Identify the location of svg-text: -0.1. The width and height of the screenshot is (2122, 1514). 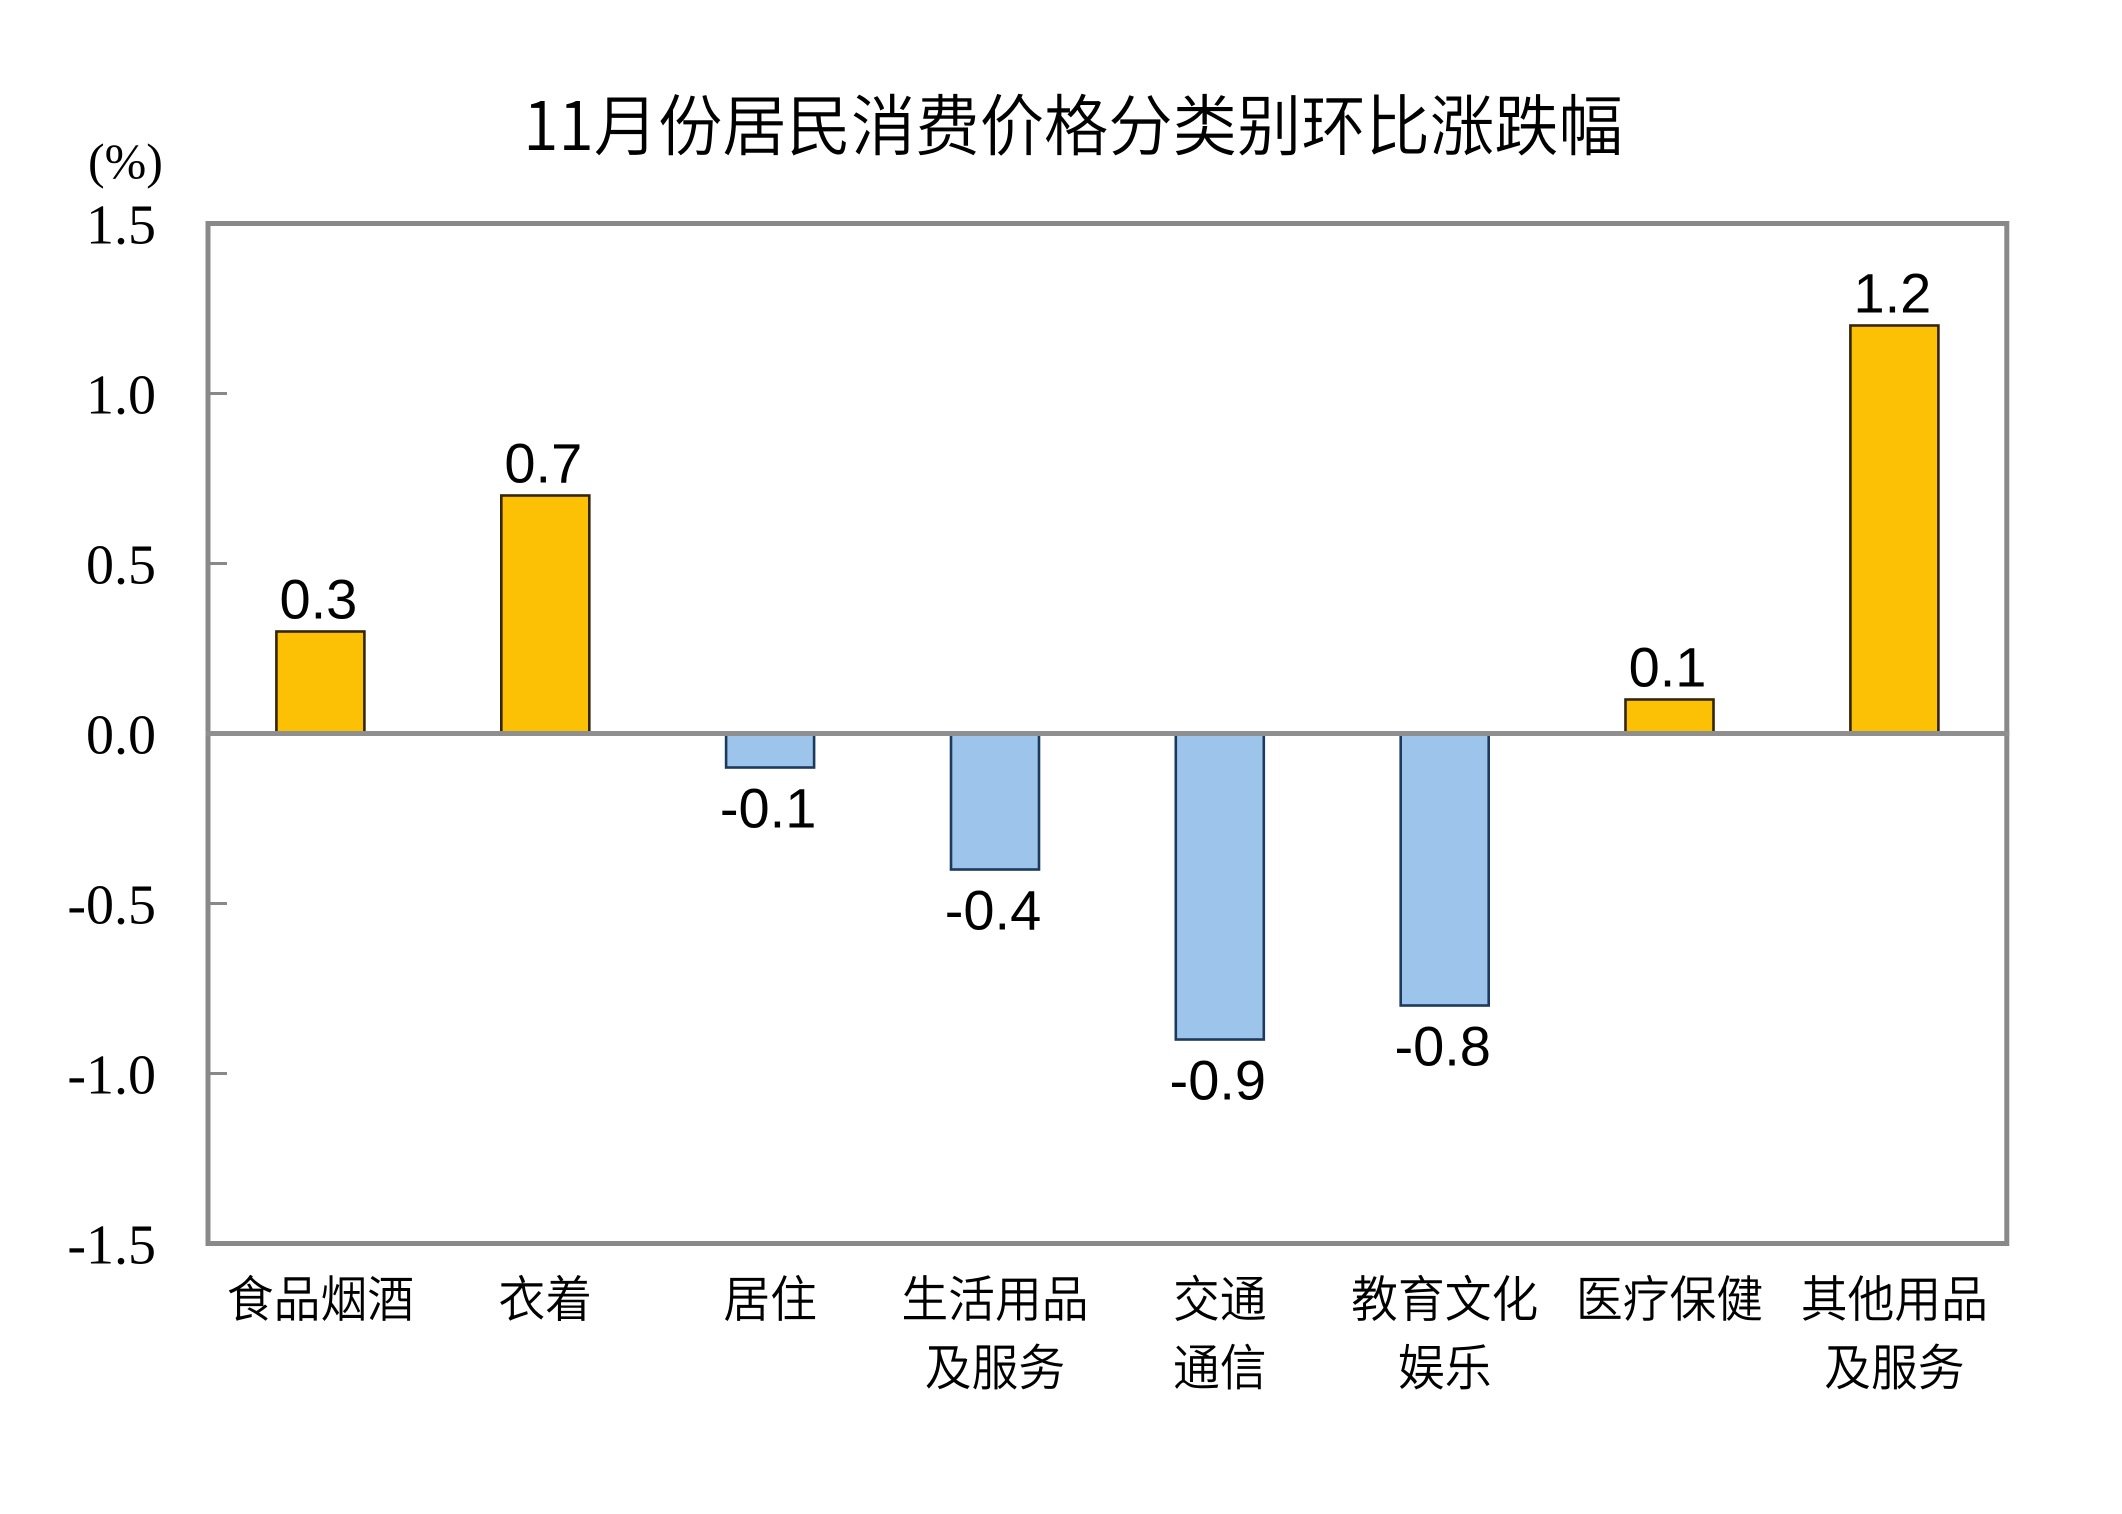
(768, 808).